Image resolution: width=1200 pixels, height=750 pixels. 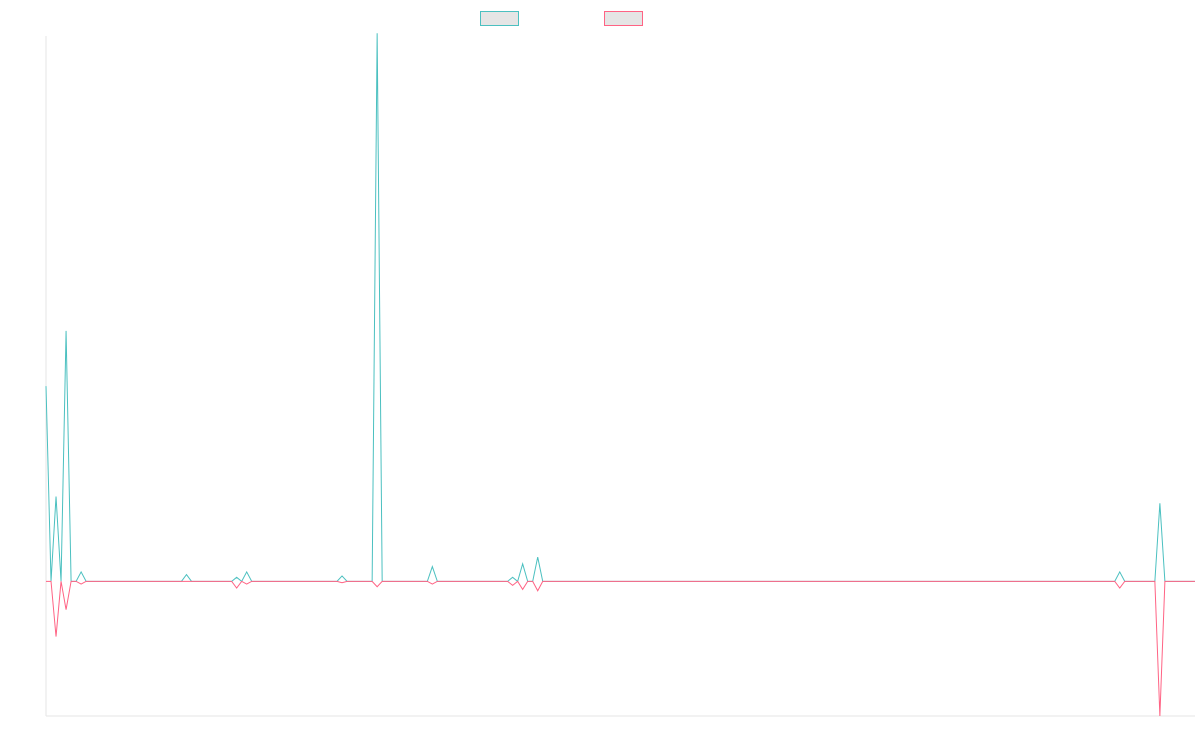 What do you see at coordinates (600, 18) in the screenshot?
I see `legend` at bounding box center [600, 18].